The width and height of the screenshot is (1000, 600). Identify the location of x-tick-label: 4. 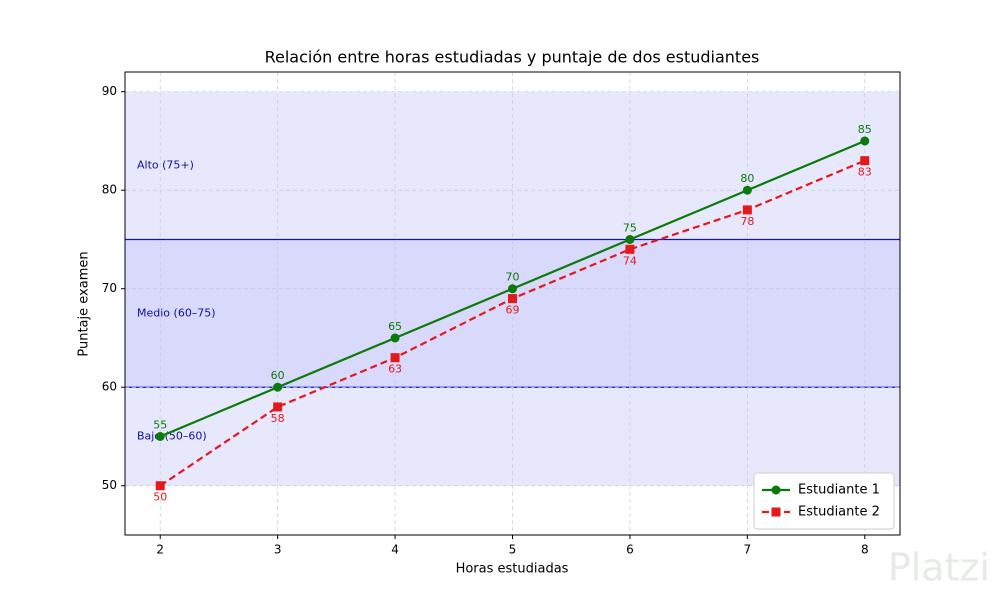
(395, 550).